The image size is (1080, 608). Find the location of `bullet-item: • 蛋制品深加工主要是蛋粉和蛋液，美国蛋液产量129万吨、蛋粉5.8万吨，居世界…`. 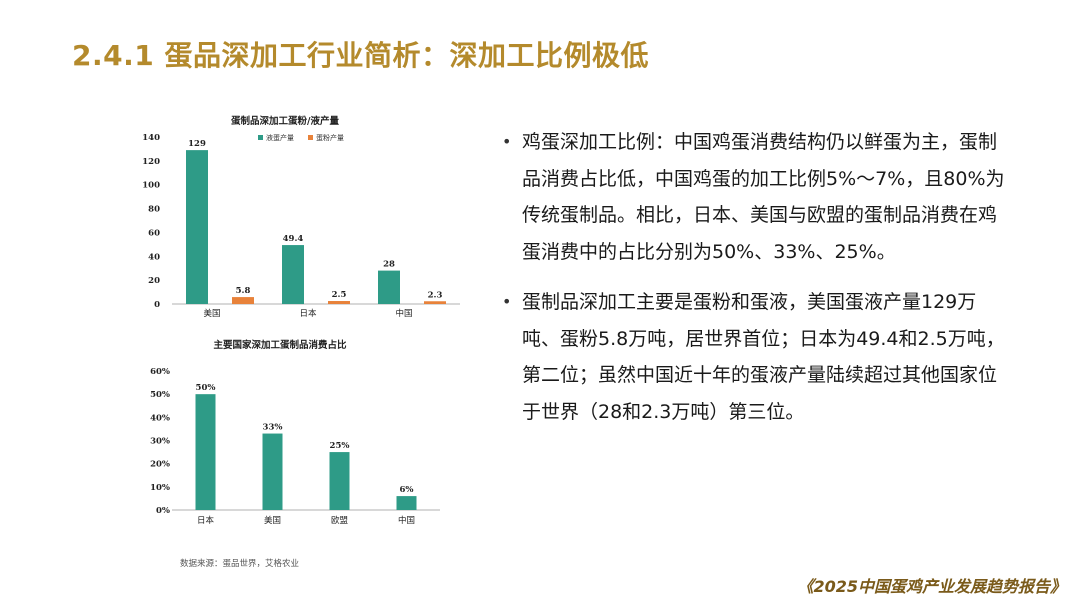

bullet-item: • 蛋制品深加工主要是蛋粉和蛋液，美国蛋液产量129万吨、蛋粉5.8万吨，居世界… is located at coordinates (755, 357).